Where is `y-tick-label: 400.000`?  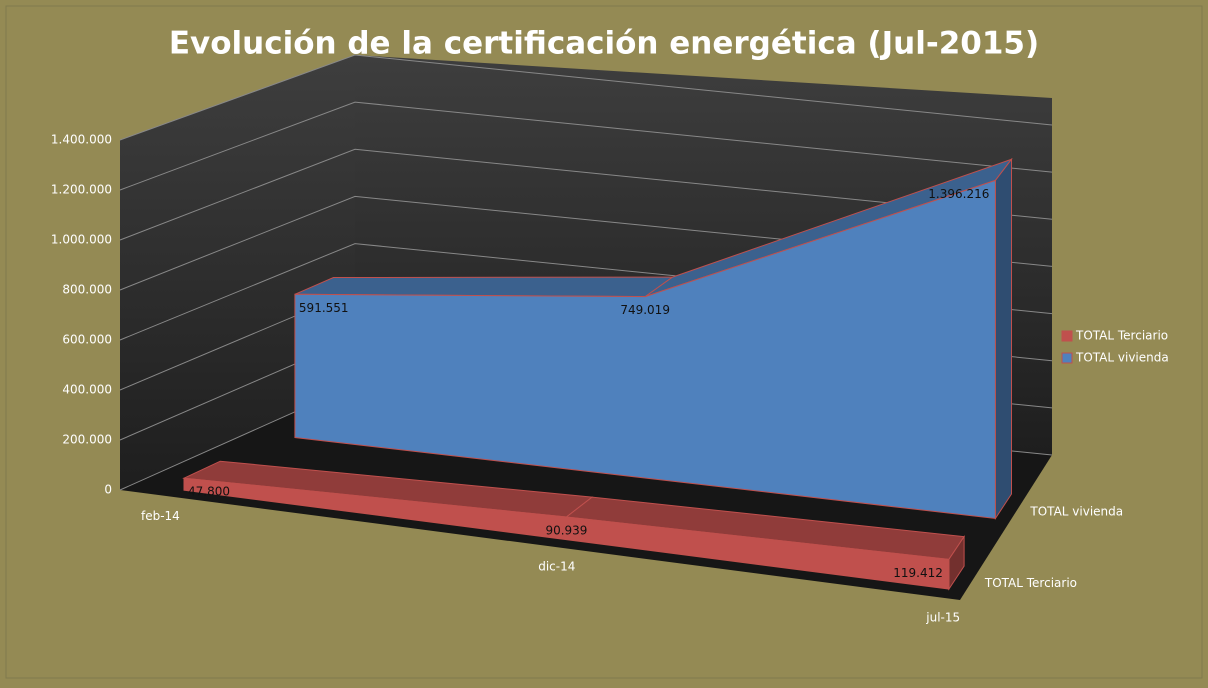 y-tick-label: 400.000 is located at coordinates (87, 390).